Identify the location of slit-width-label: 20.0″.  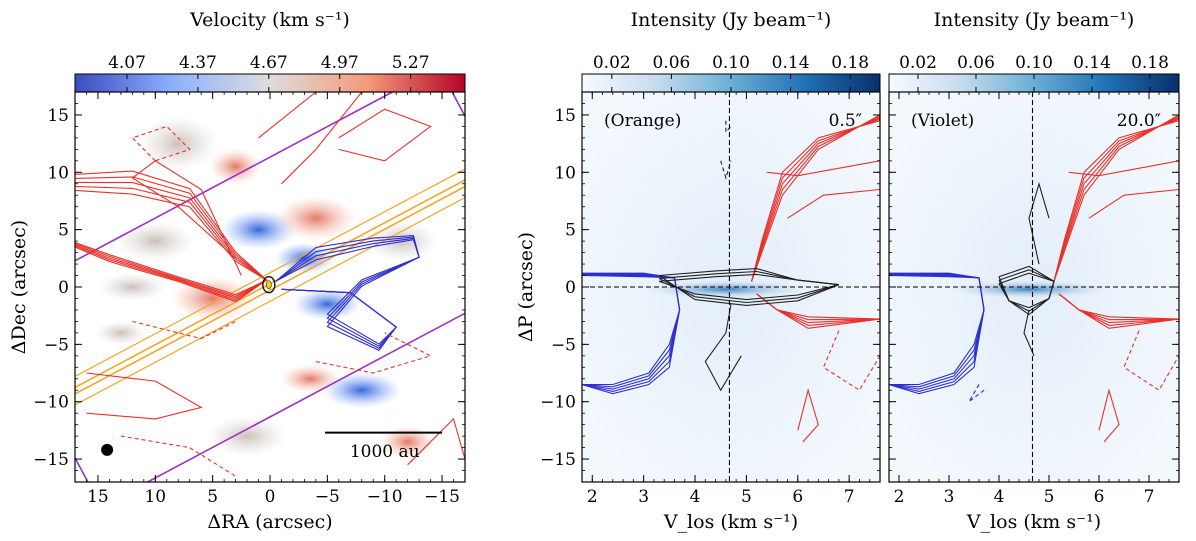
(1139, 121).